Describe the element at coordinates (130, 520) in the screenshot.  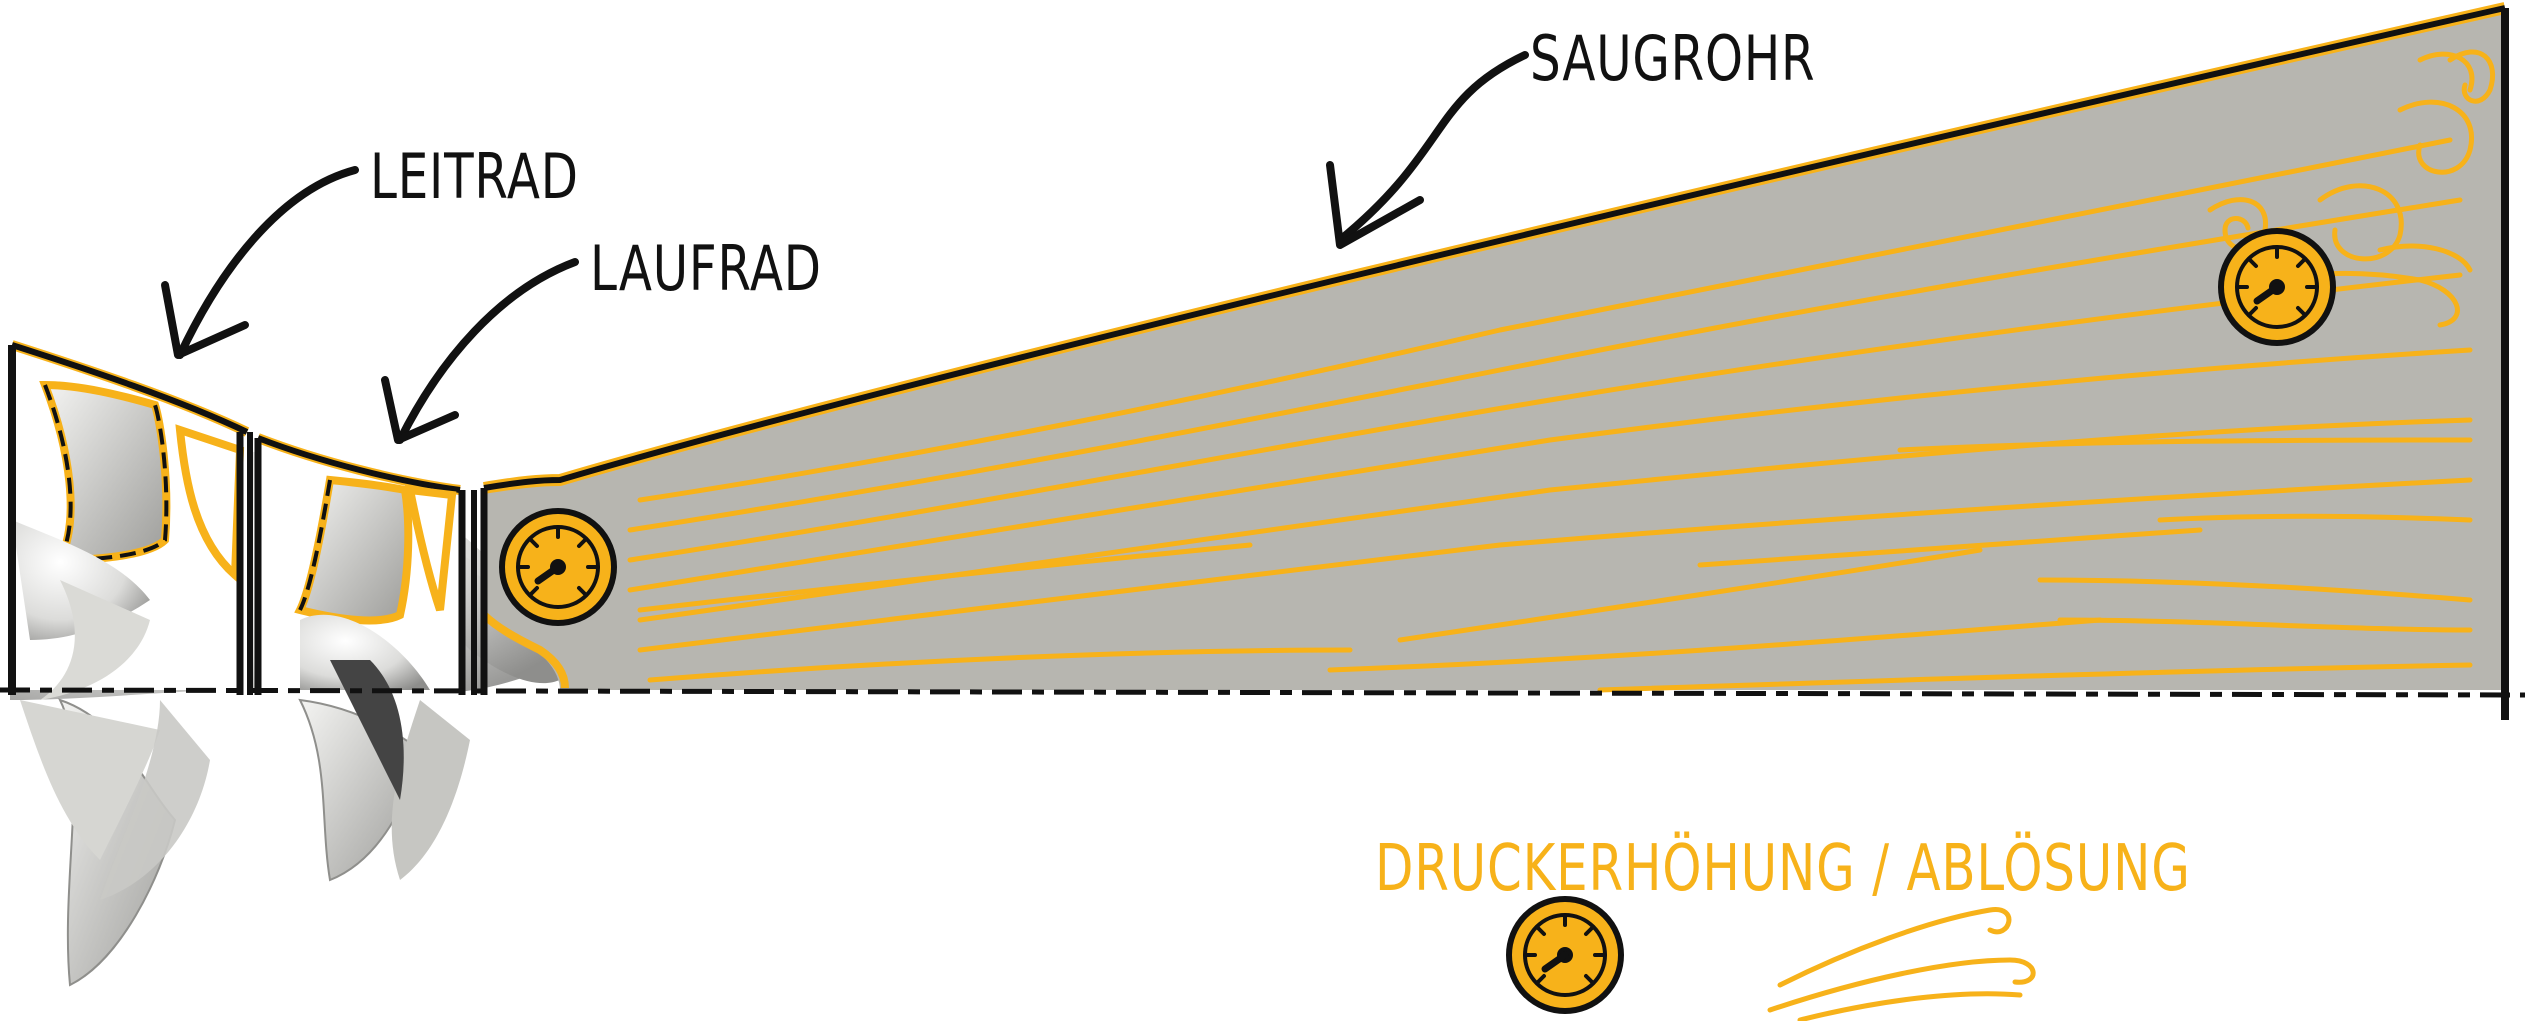
I see `stator-section` at that location.